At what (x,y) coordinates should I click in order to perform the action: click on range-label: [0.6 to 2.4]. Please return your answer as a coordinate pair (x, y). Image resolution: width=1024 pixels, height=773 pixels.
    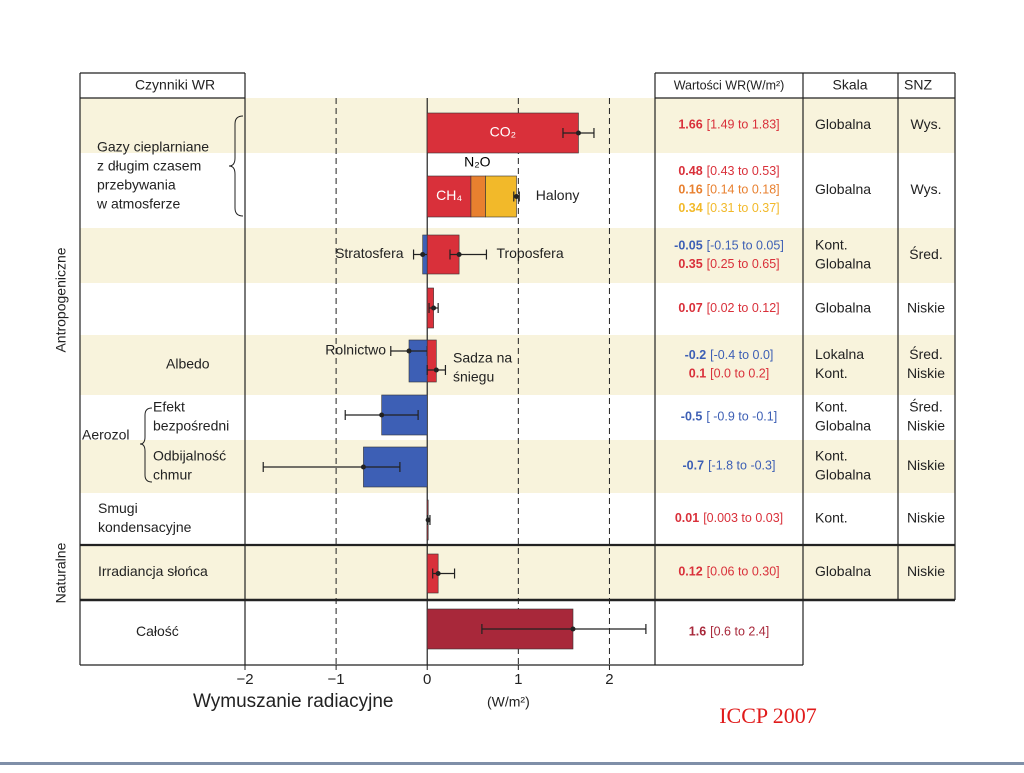
    Looking at the image, I should click on (739, 632).